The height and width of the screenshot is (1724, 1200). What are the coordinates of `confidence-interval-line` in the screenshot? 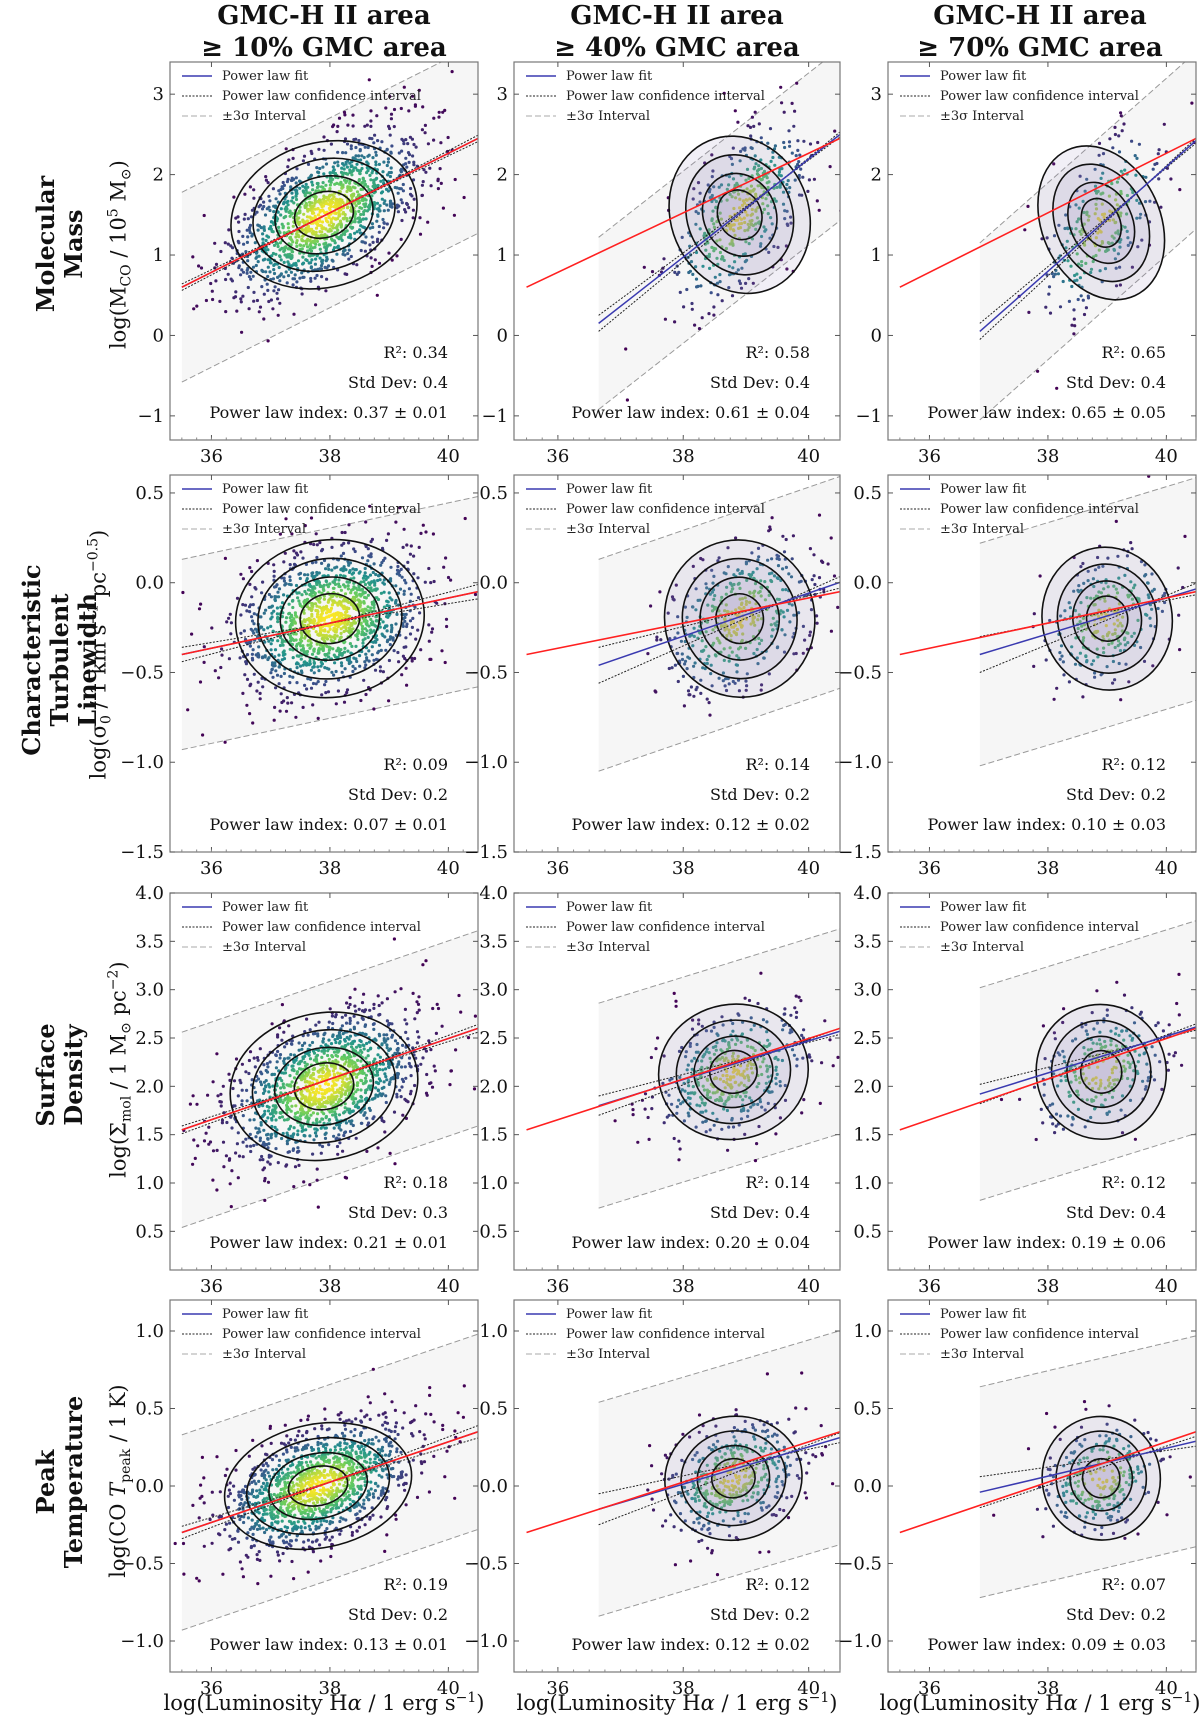 It's located at (329, 623).